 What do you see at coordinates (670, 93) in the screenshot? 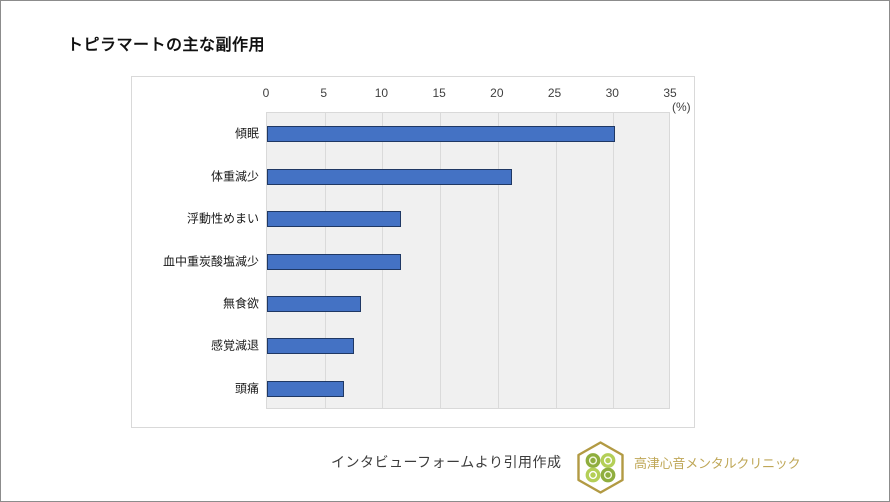
I see `x-axis-tick-label: 35` at bounding box center [670, 93].